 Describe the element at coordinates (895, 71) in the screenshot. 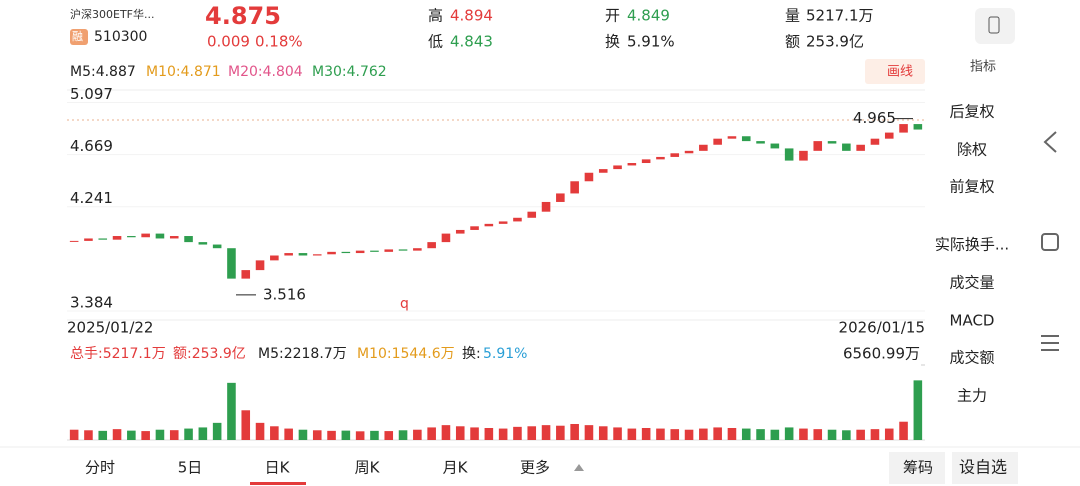

I see `draw-button` at that location.